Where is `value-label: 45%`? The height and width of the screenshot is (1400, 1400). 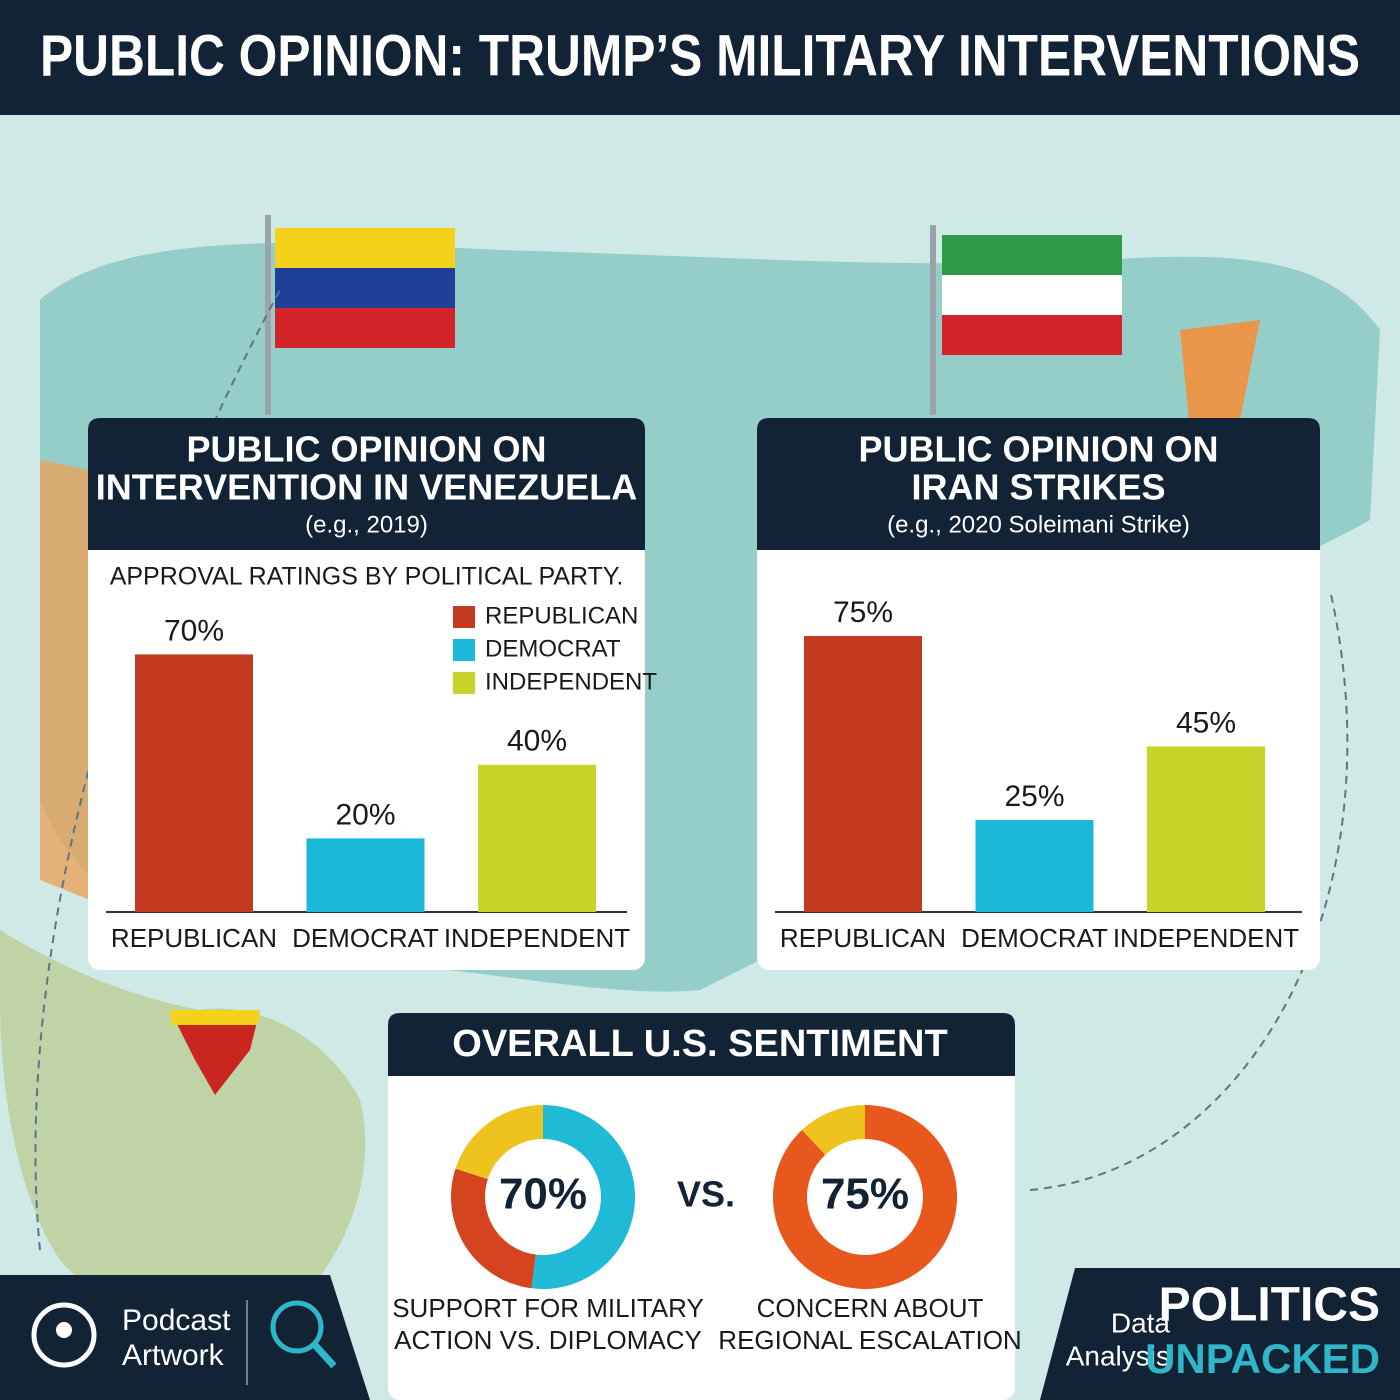 value-label: 45% is located at coordinates (1206, 722).